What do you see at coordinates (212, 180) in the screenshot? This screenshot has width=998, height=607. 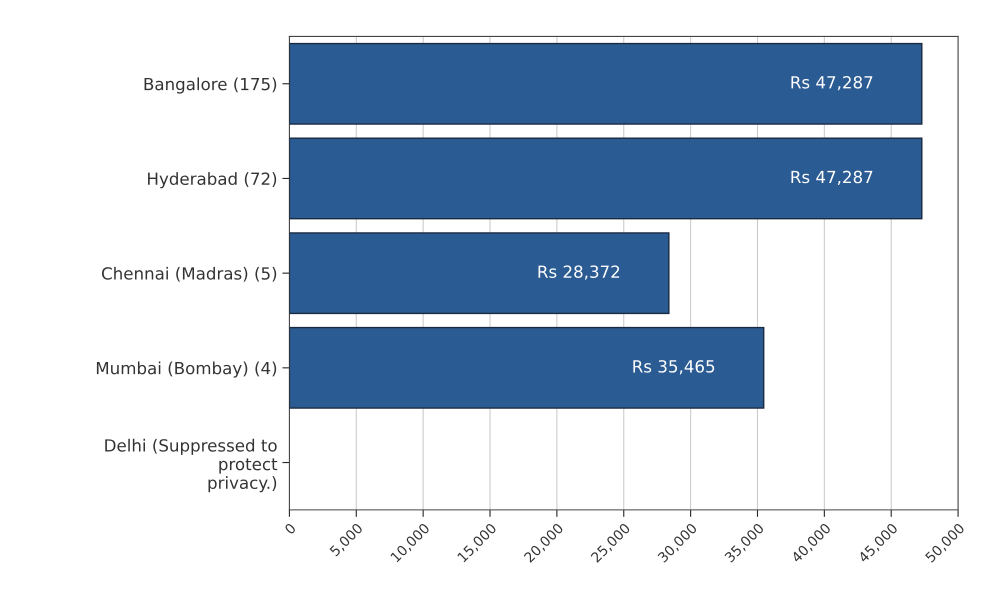 I see `y-tick-label: Hyderabad (72)` at bounding box center [212, 180].